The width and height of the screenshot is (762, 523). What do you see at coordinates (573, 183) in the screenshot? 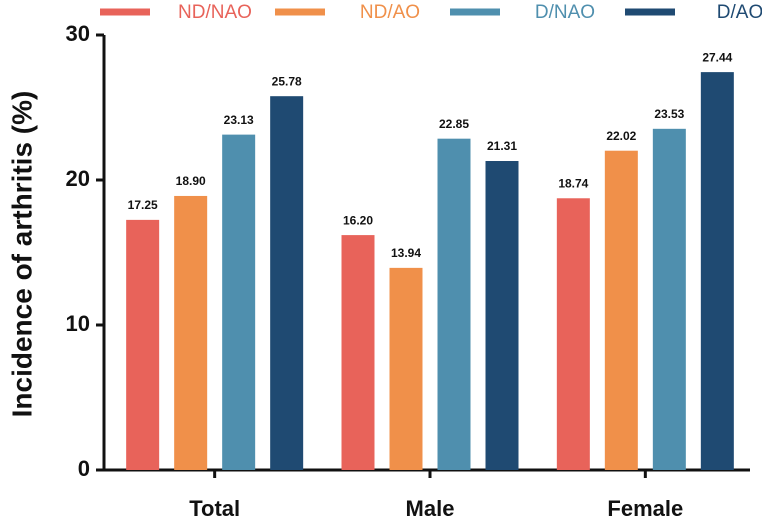
I see `value-label: 18.74` at bounding box center [573, 183].